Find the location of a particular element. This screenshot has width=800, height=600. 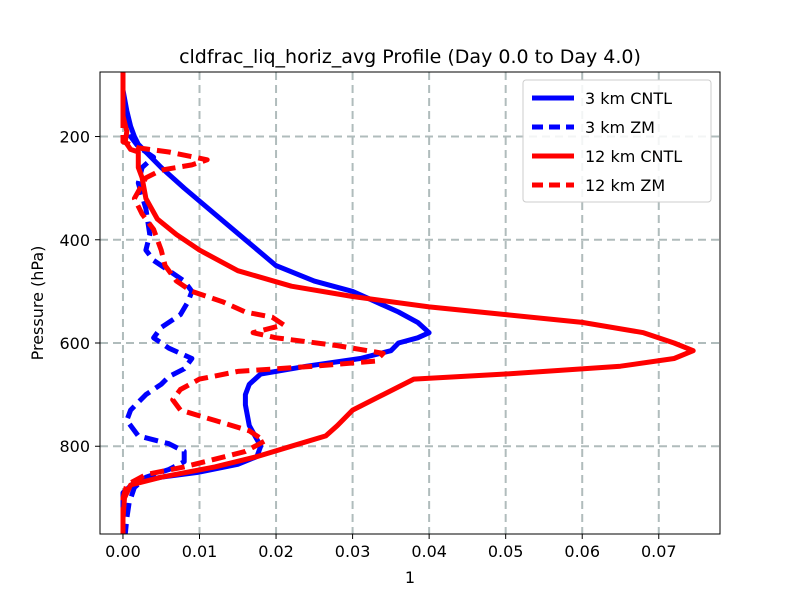

x-axis-label: 1 is located at coordinates (410, 577).